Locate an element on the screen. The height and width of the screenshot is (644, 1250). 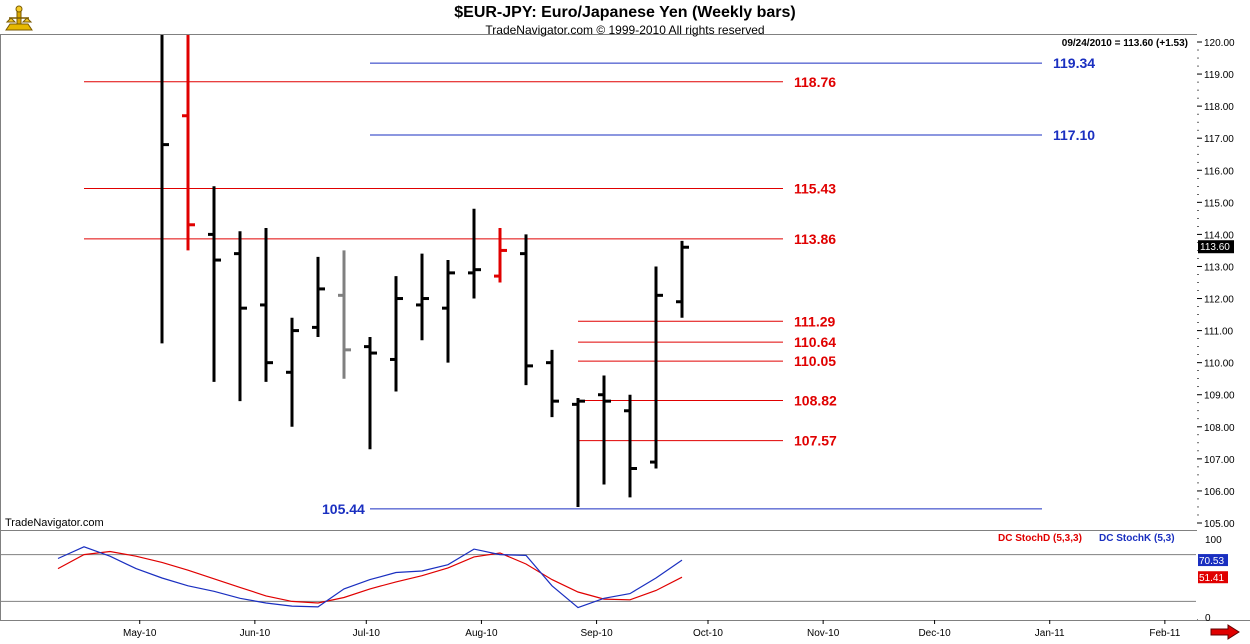
level-label: 119.34 is located at coordinates (1074, 63).